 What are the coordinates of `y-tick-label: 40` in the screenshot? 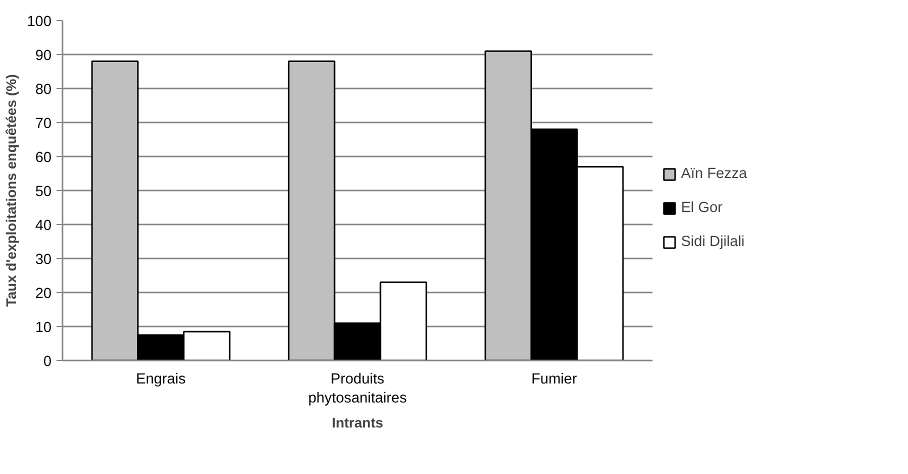 It's located at (43, 226).